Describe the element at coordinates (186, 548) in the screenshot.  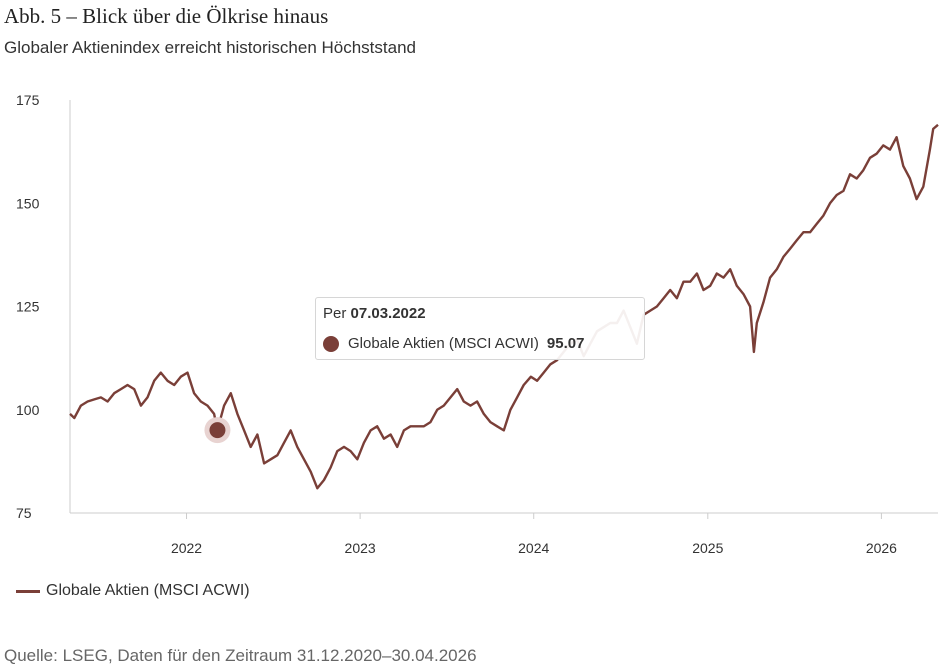
I see `x-tick-label: 2022` at that location.